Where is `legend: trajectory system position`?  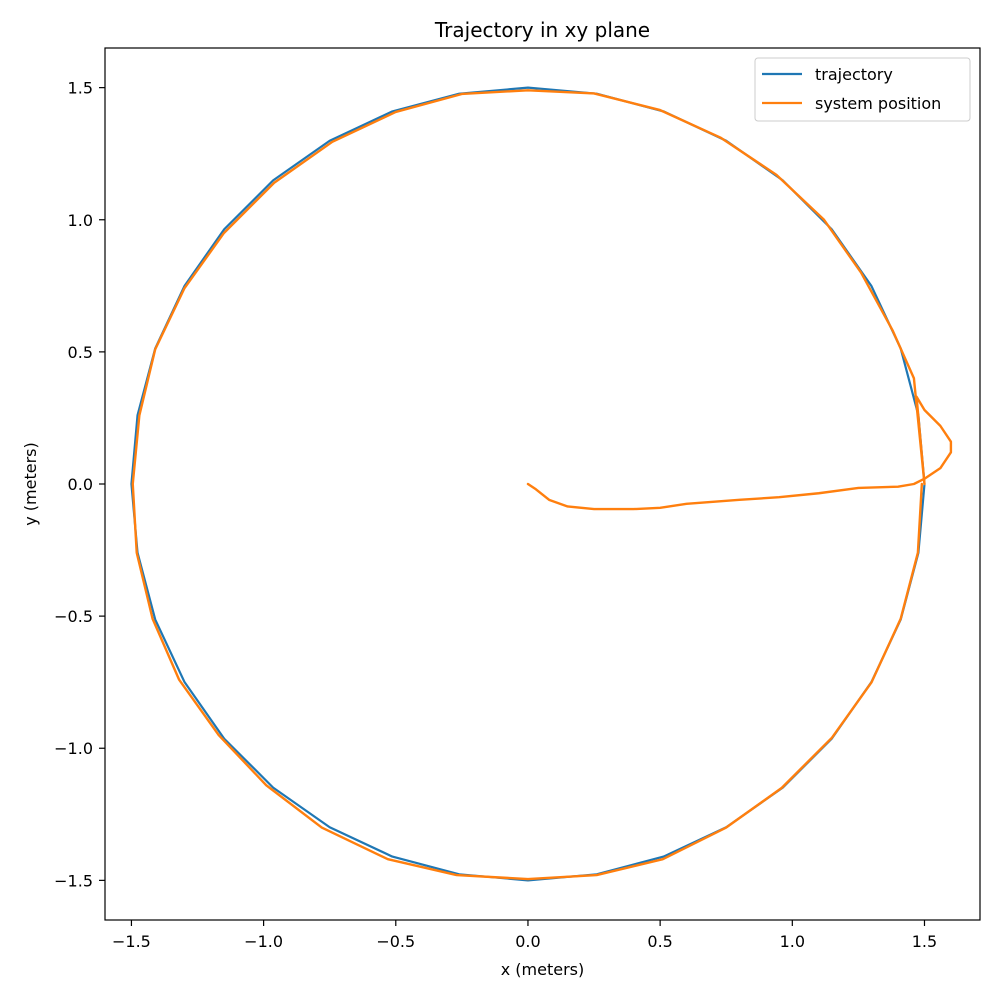 legend: trajectory system position is located at coordinates (862, 89).